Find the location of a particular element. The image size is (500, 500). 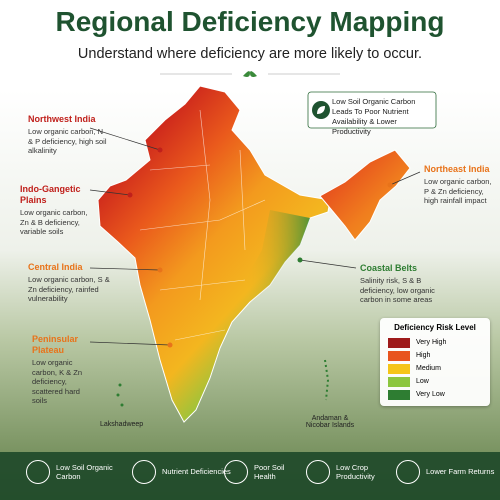

island-label: Lakshadweep is located at coordinates (122, 424).